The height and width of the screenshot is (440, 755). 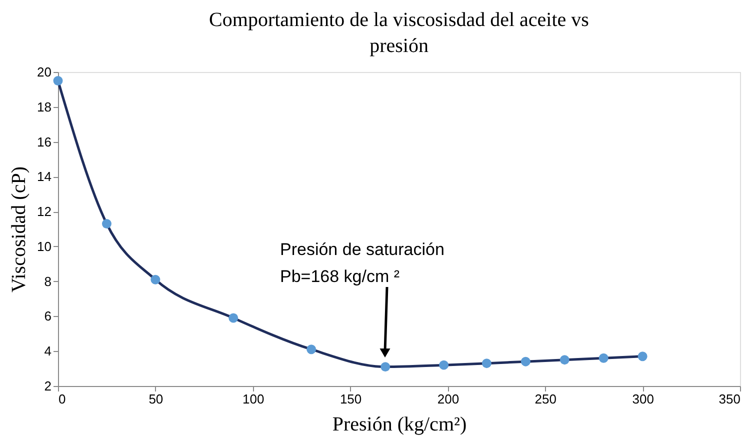 What do you see at coordinates (48, 386) in the screenshot?
I see `y-tick-label: 2` at bounding box center [48, 386].